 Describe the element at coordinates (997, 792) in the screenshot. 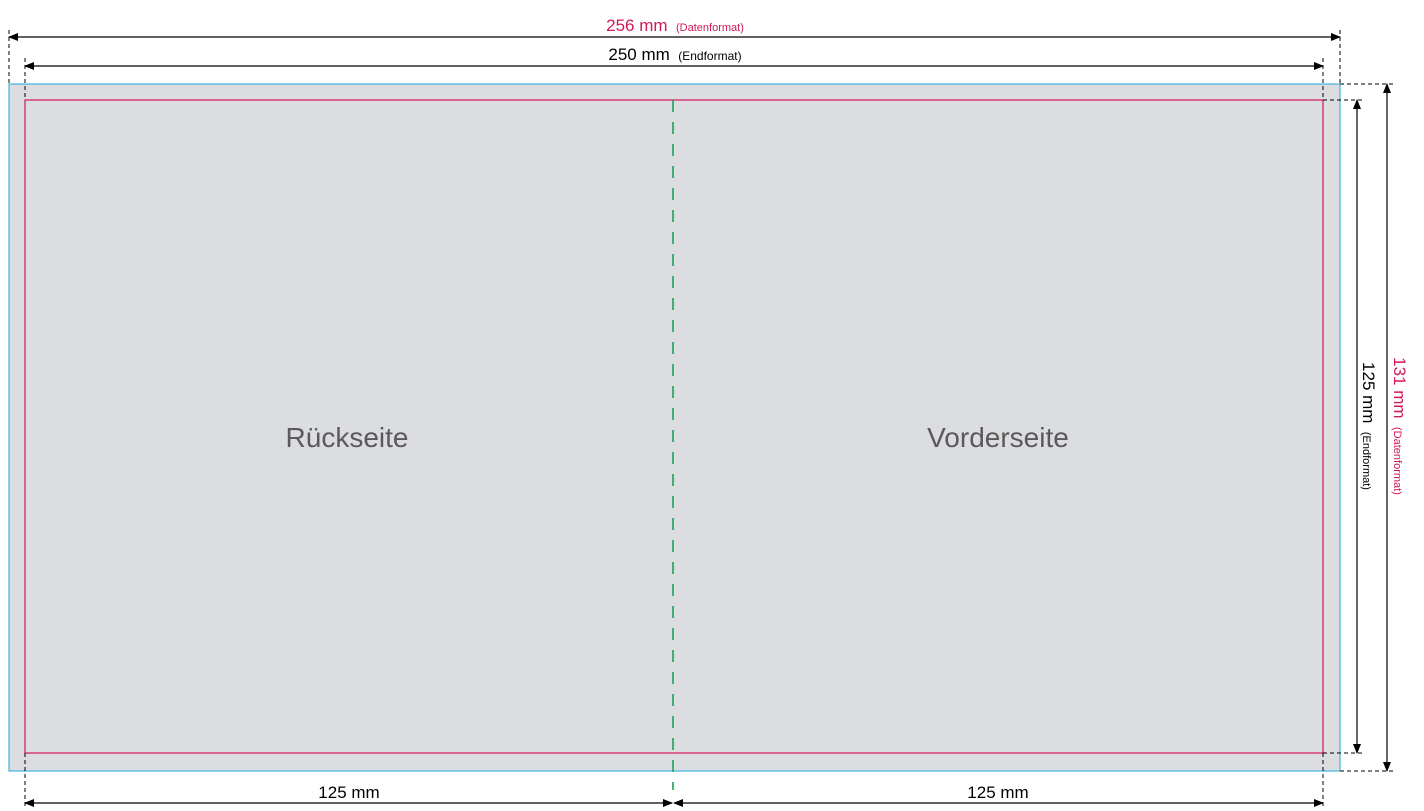

I see `right-half-label: 125 mm` at that location.